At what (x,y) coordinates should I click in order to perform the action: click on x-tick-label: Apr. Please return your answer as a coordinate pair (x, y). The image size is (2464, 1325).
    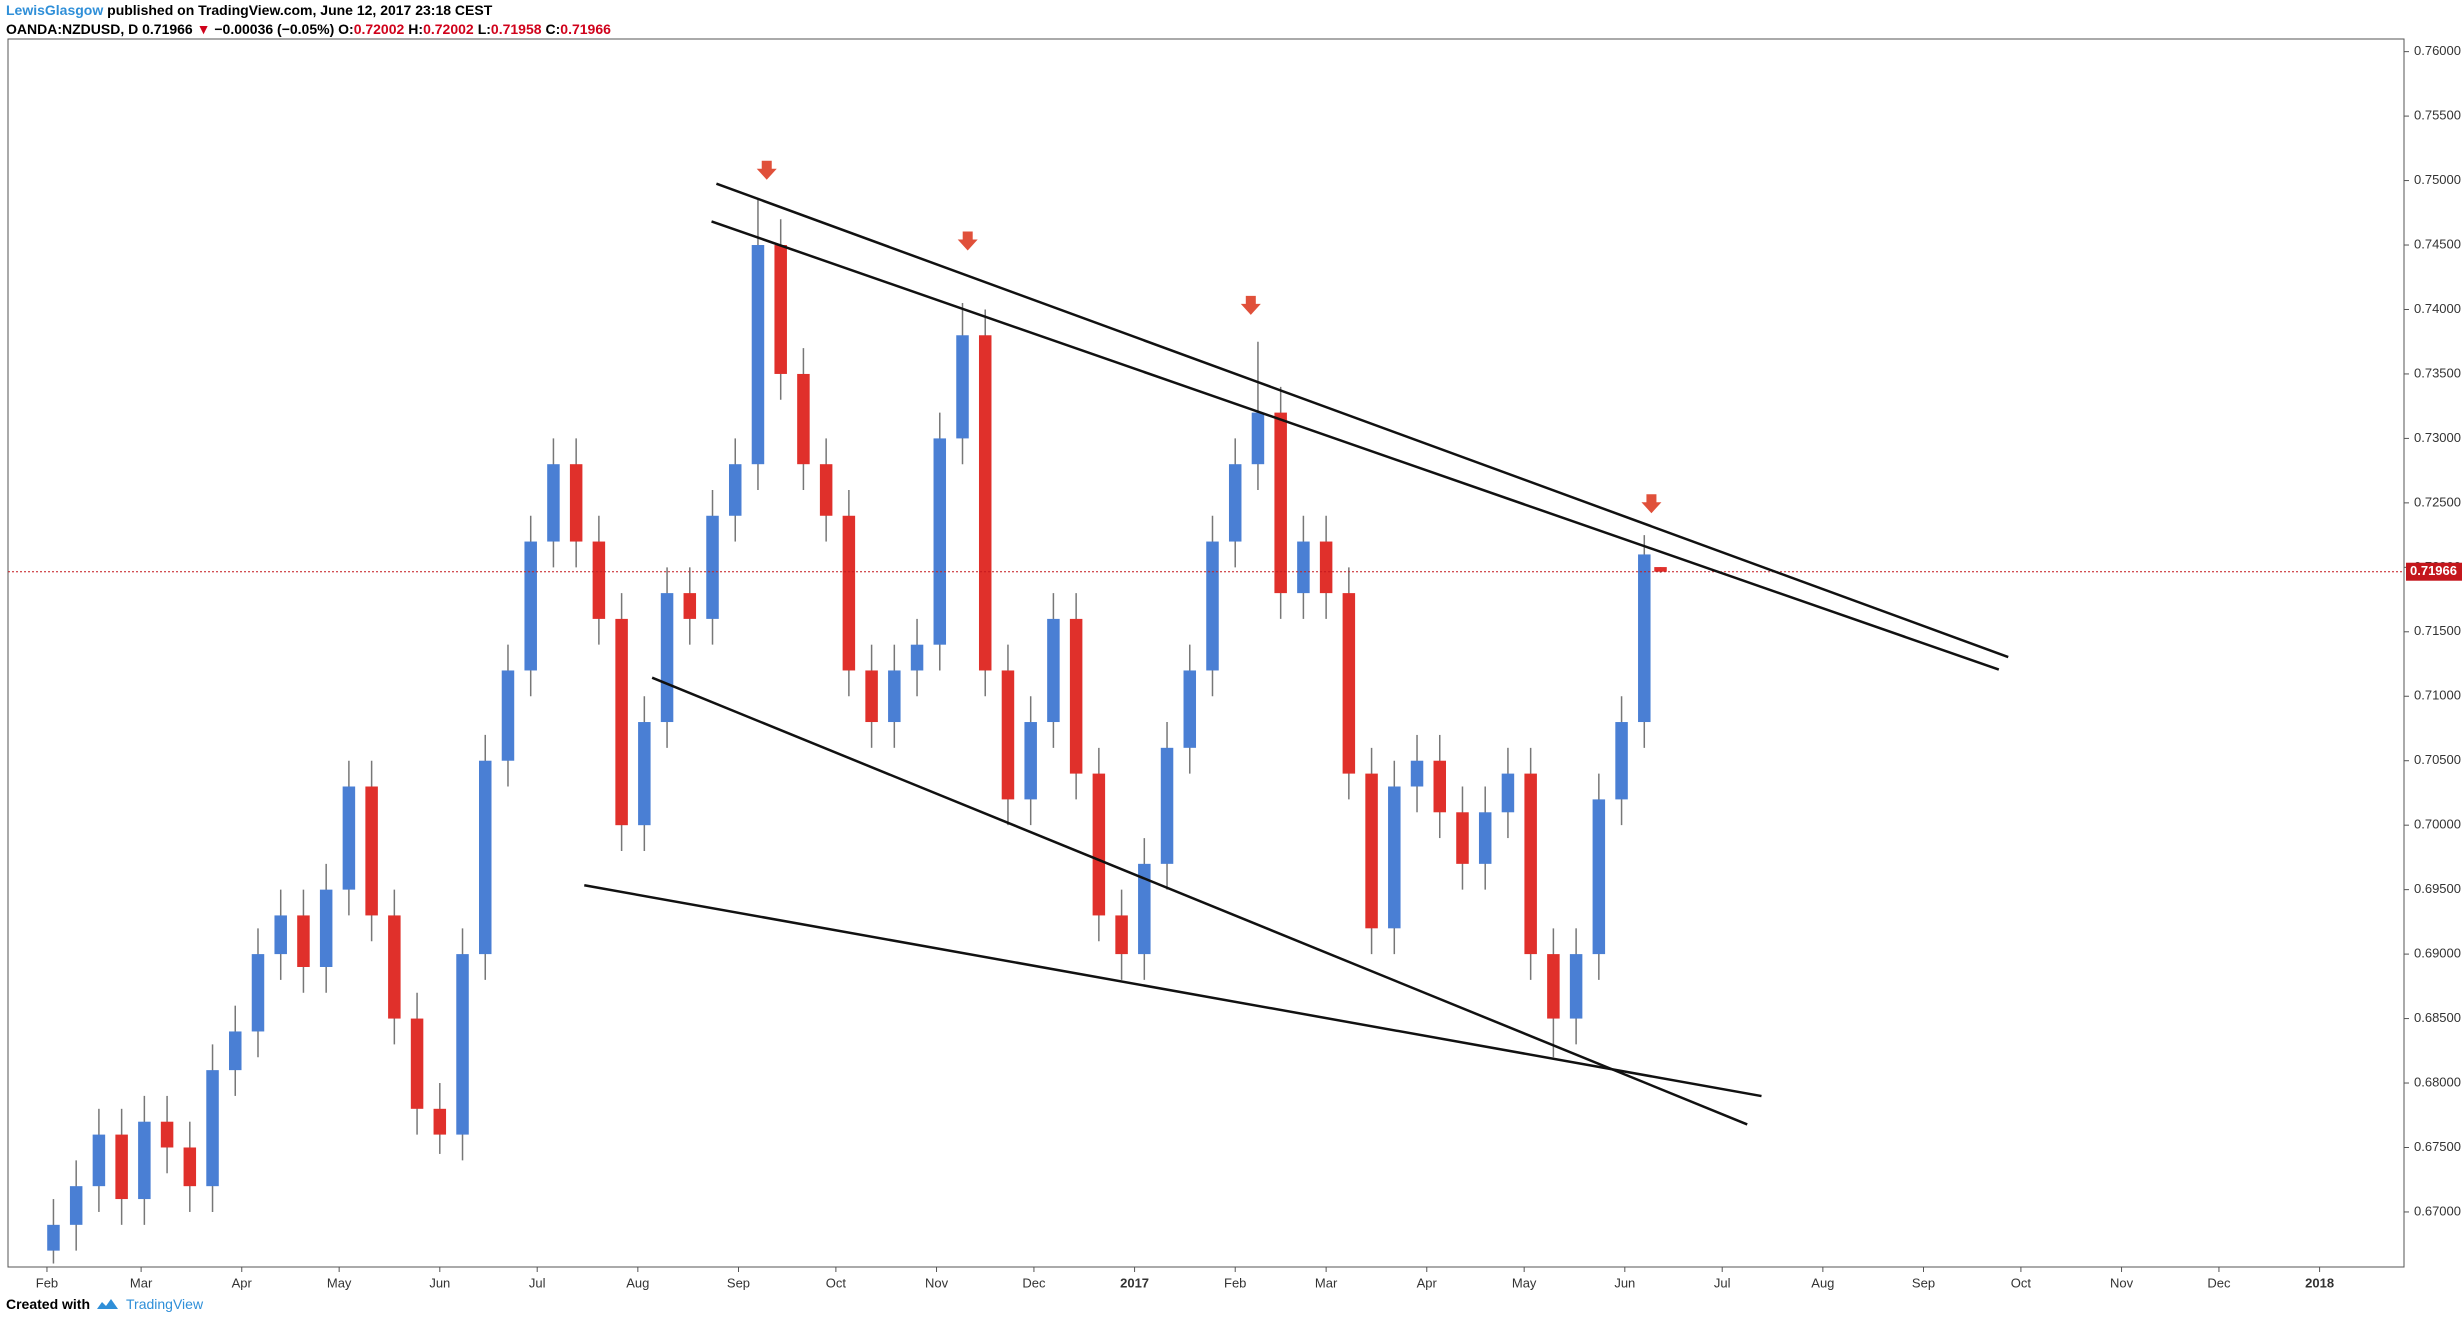
    Looking at the image, I should click on (1427, 1282).